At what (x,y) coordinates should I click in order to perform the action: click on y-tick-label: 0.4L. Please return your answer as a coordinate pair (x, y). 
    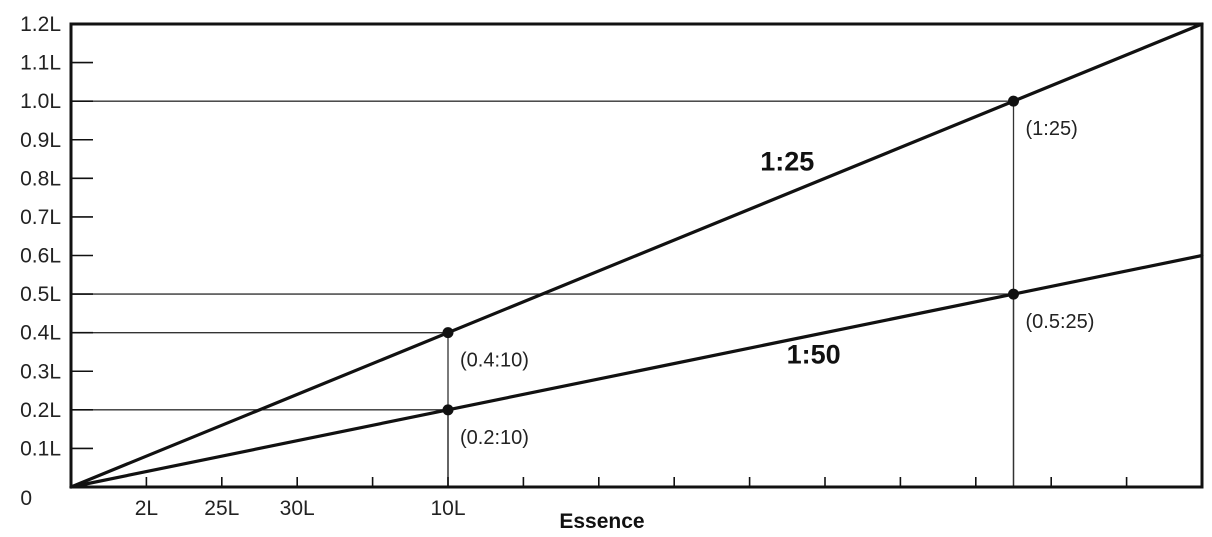
    Looking at the image, I should click on (40, 333).